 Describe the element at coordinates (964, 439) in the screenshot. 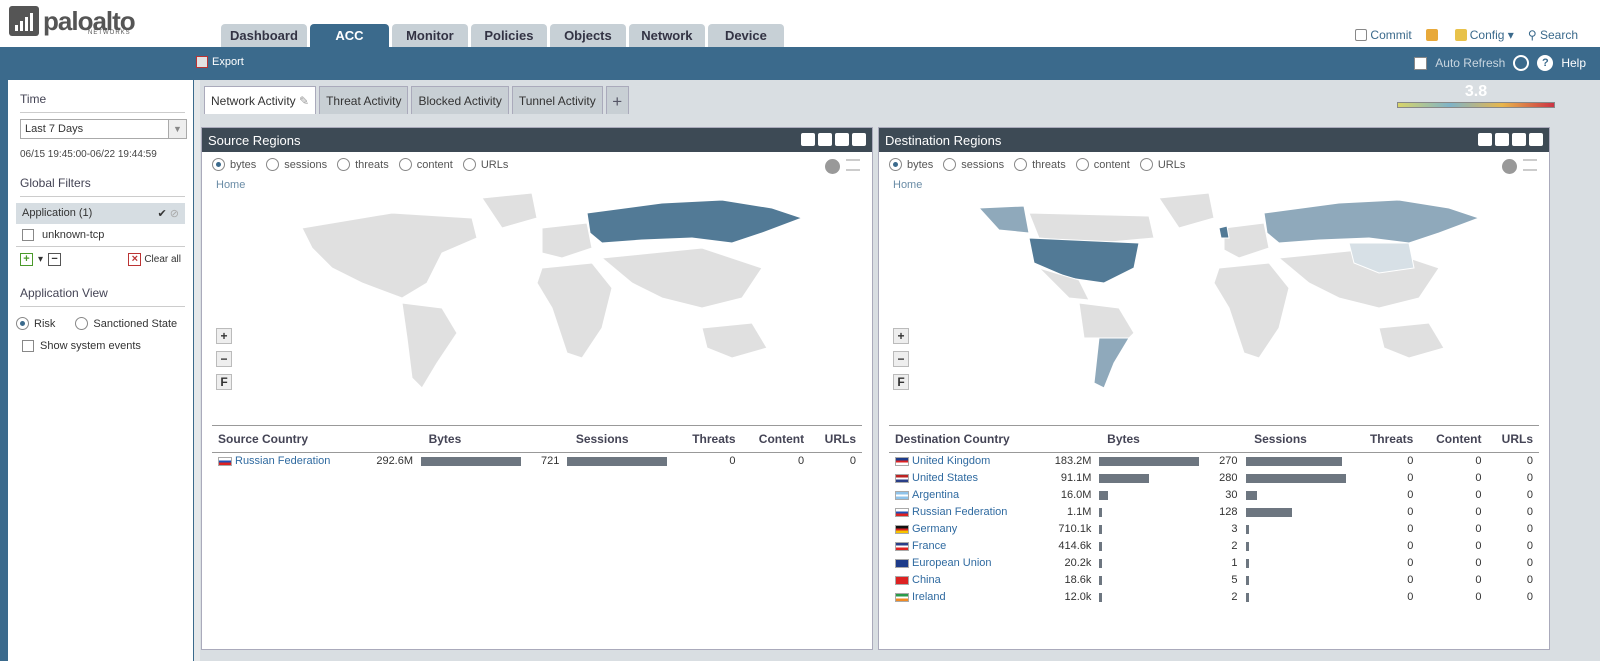

I see `col-destination-country: Destination Country` at that location.